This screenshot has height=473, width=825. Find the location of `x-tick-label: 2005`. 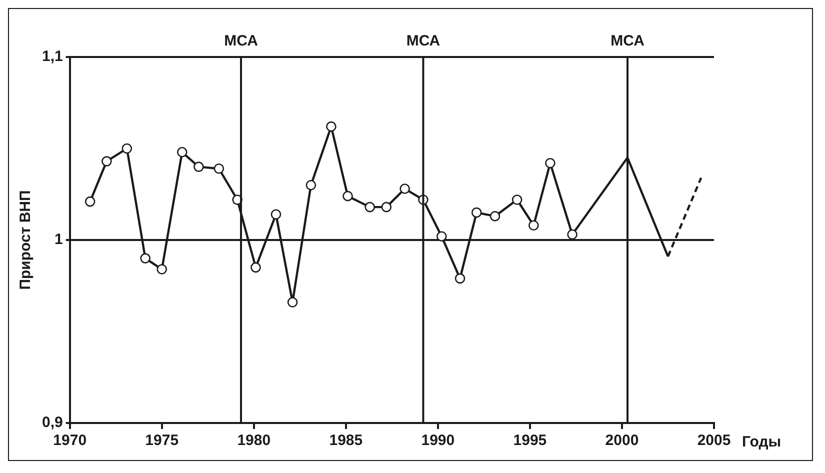

x-tick-label: 2005 is located at coordinates (714, 441).